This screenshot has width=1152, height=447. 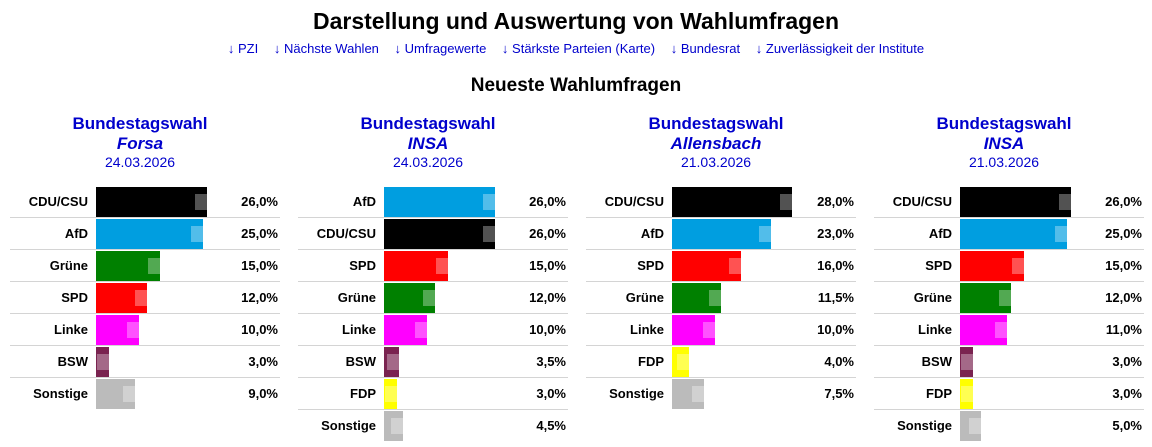 I want to click on poll-row: Grüne 15,0%, so click(x=145, y=266).